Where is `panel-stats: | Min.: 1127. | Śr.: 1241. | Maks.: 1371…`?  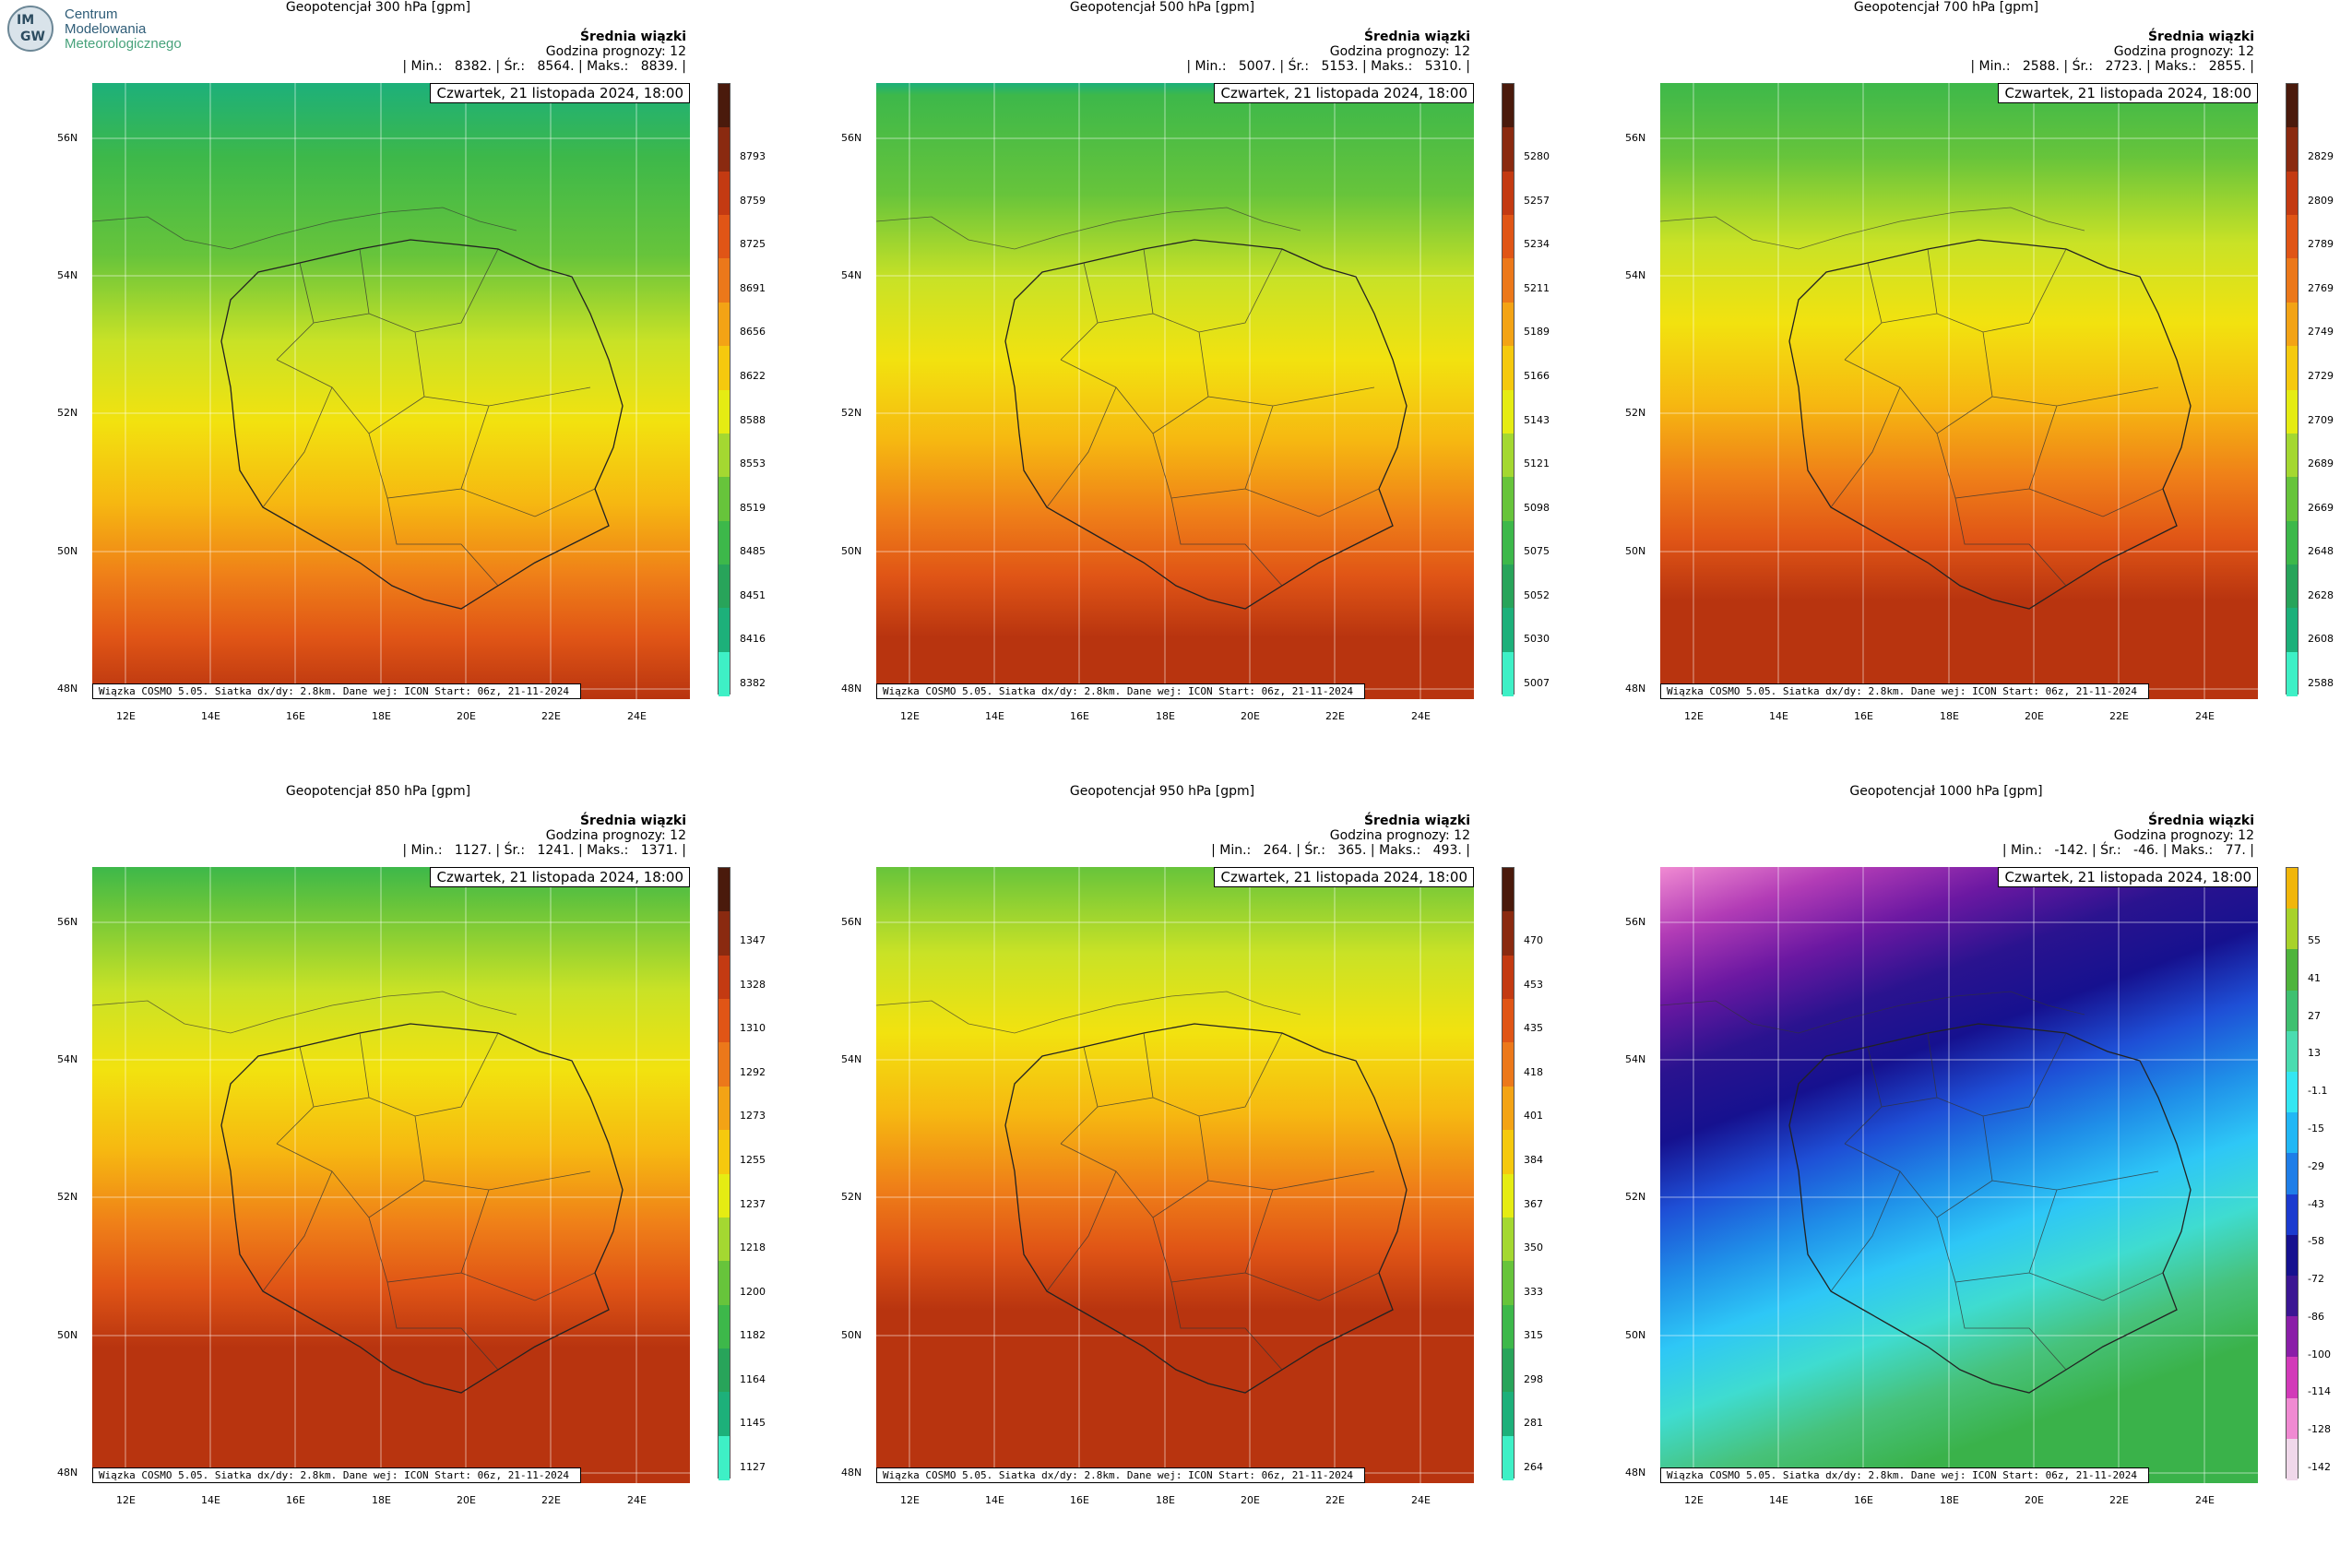
panel-stats: | Min.: 1127. | Śr.: 1241. | Maks.: 1371… is located at coordinates (544, 850).